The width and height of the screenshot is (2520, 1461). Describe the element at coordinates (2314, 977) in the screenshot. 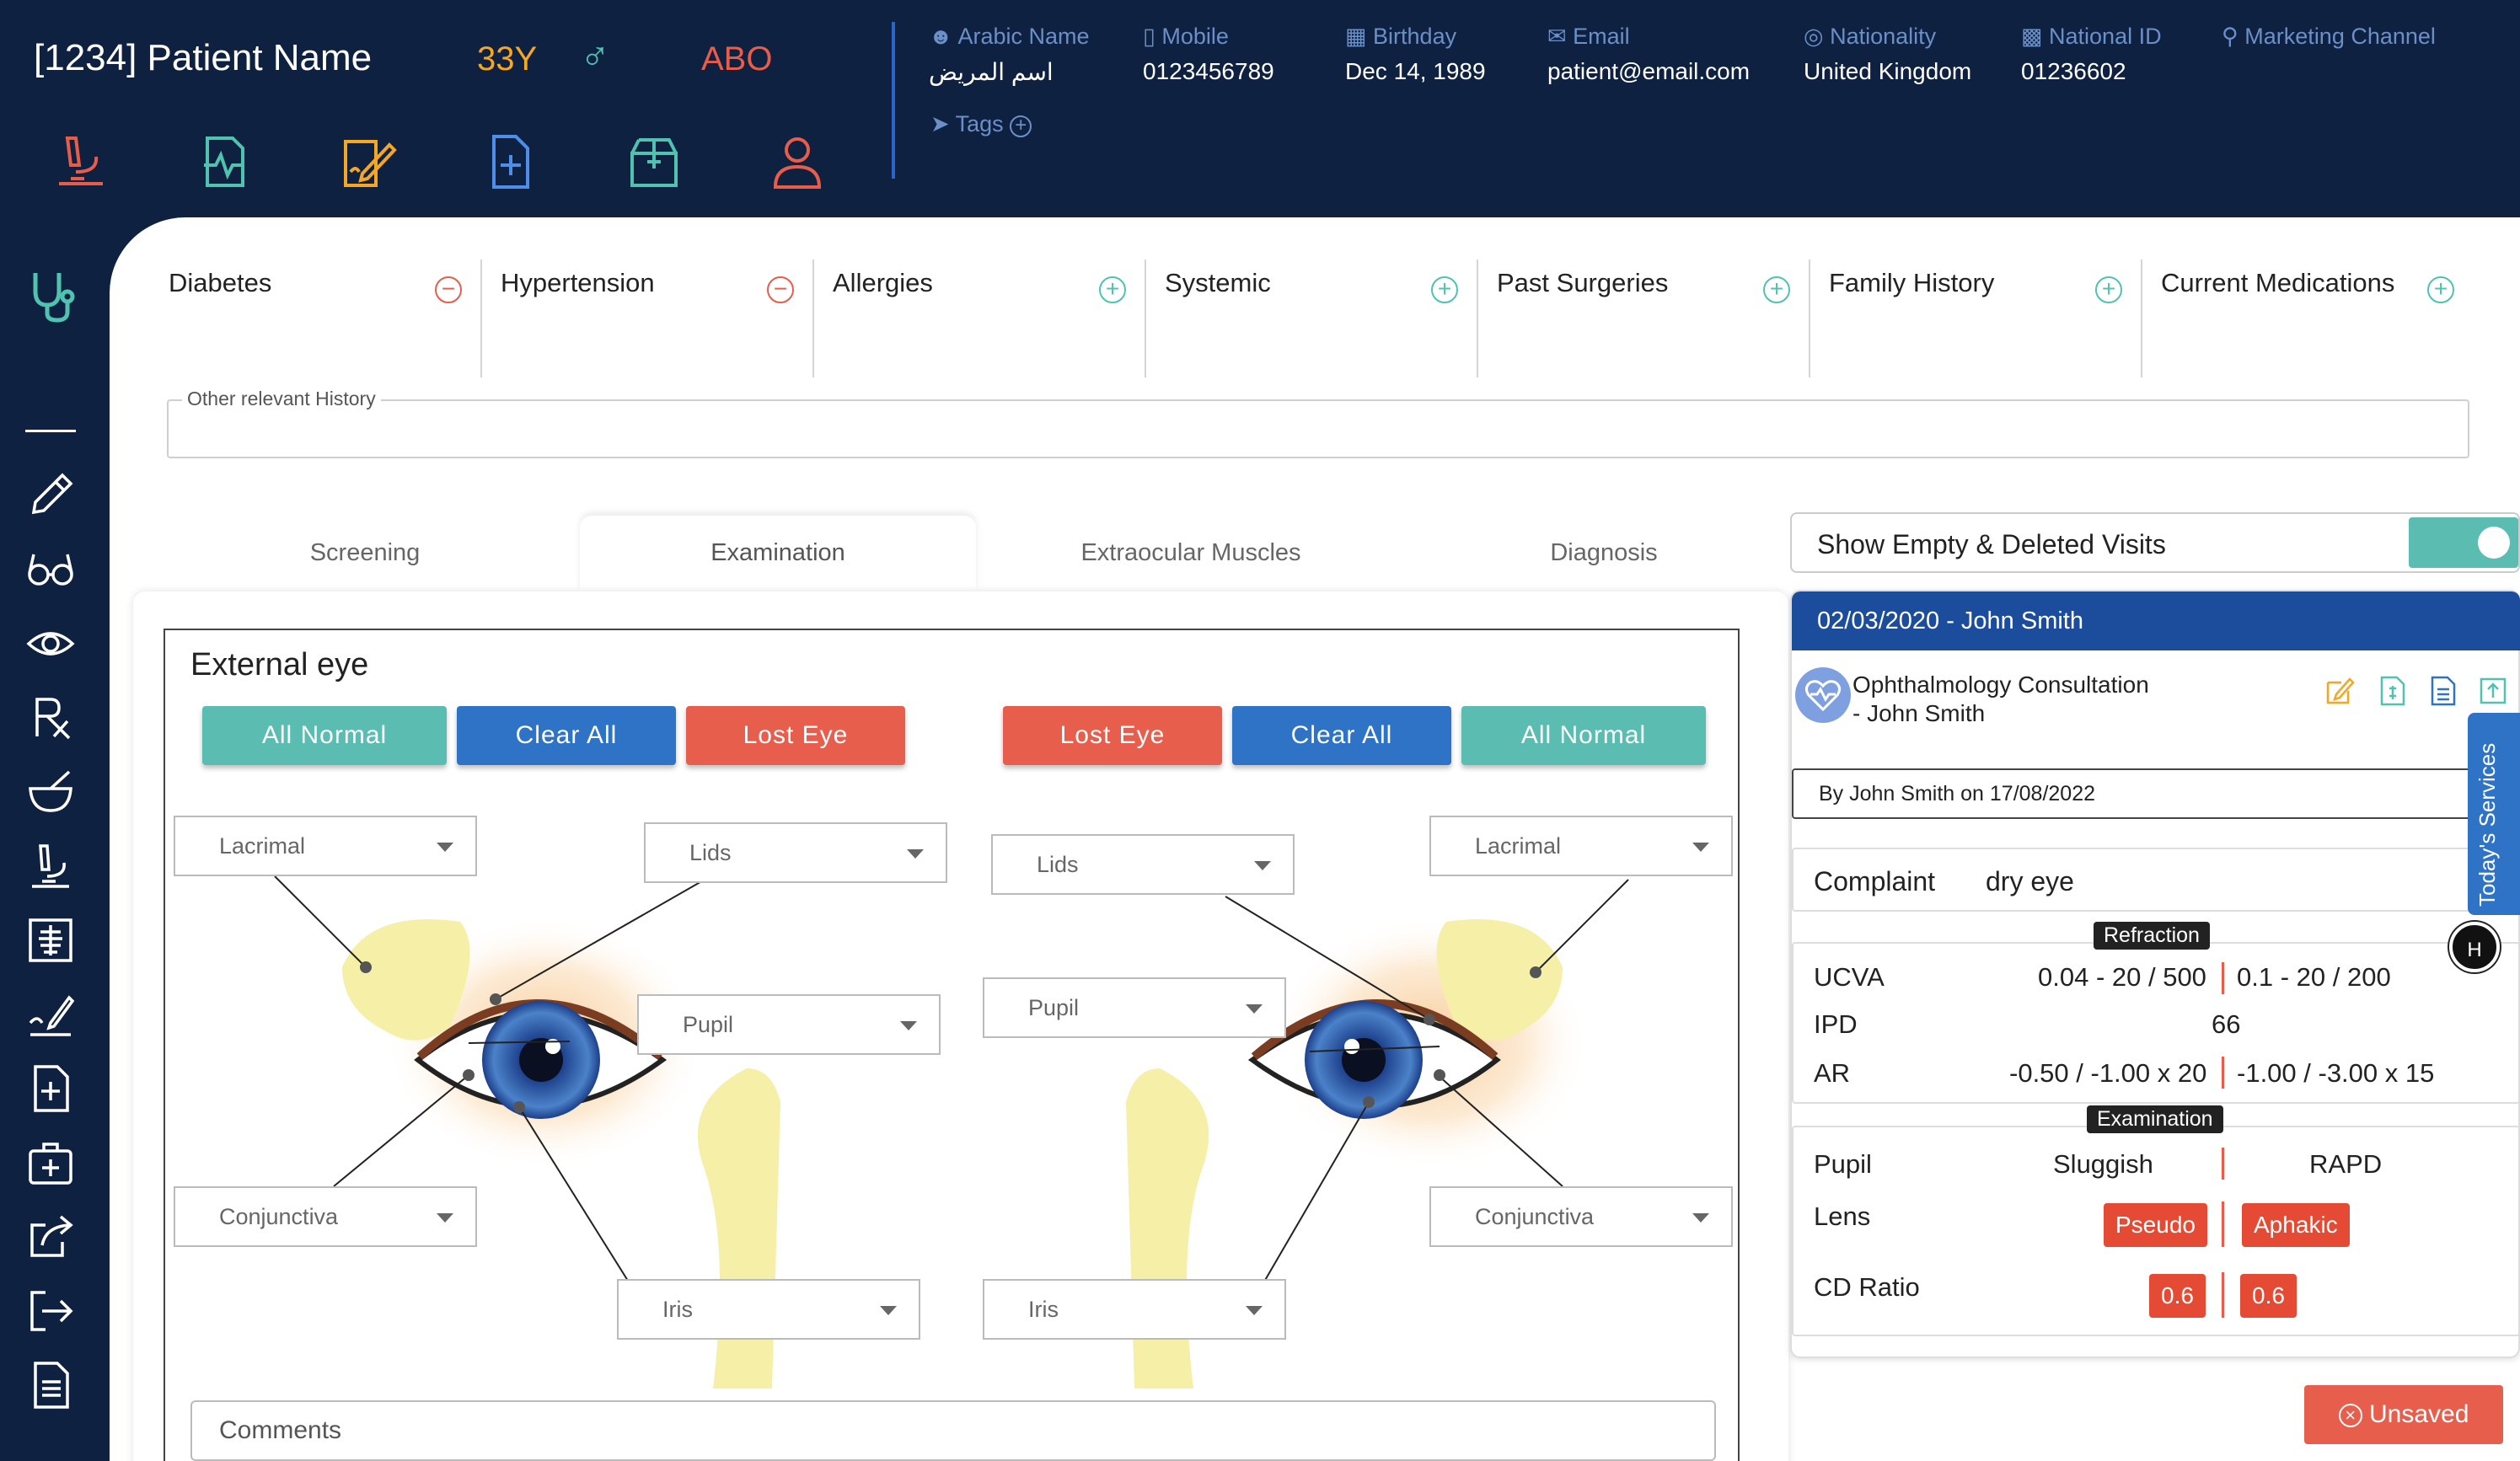

I see `ucva-os: 0.1 - 20 / 200` at that location.